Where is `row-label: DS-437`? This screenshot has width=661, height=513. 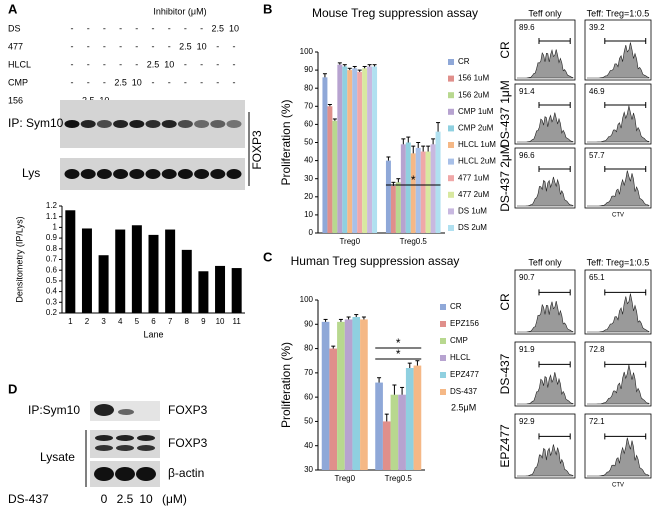
row-label: DS-437 is located at coordinates (505, 373).